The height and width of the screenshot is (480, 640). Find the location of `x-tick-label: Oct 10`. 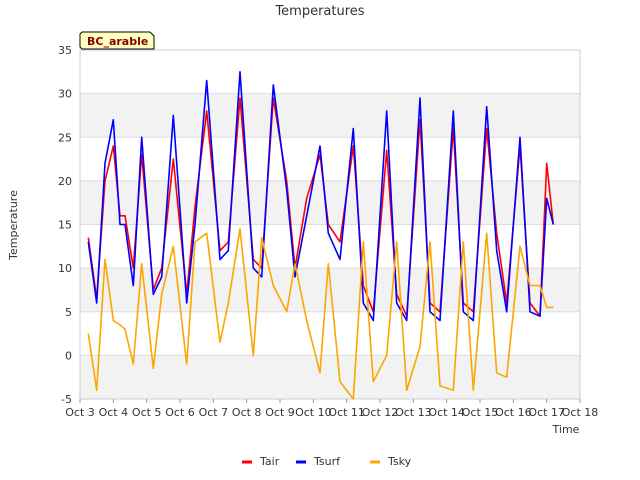

x-tick-label: Oct 10 is located at coordinates (313, 412).